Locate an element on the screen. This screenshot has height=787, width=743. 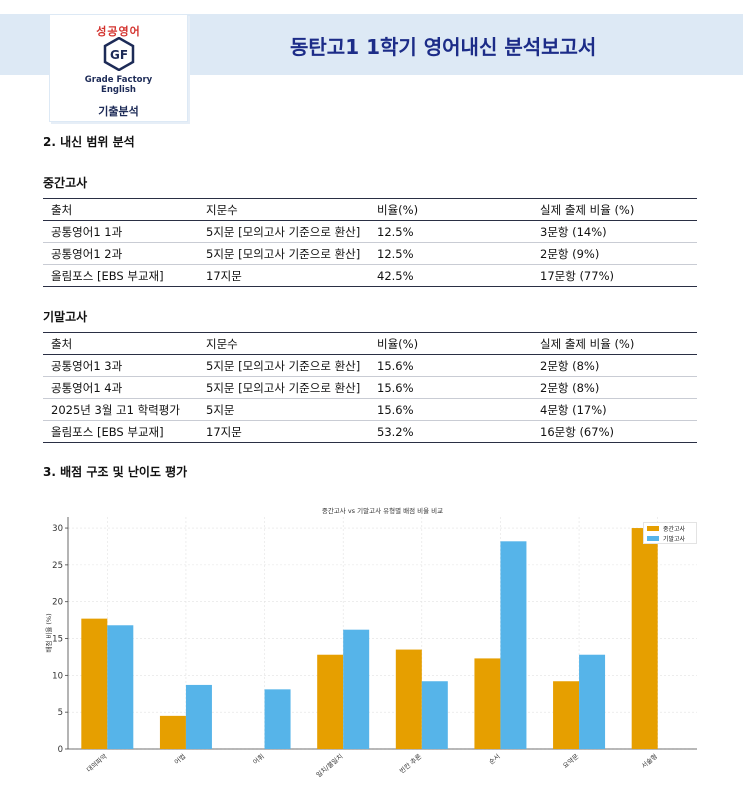
table-cell: 53.2% is located at coordinates (450, 431).